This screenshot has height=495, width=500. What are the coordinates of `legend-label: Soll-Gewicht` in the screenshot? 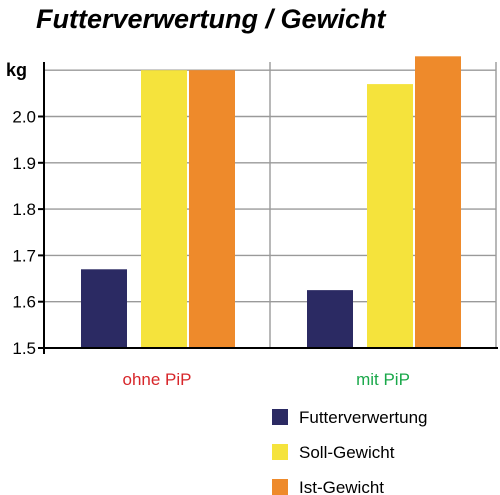 It's located at (347, 452).